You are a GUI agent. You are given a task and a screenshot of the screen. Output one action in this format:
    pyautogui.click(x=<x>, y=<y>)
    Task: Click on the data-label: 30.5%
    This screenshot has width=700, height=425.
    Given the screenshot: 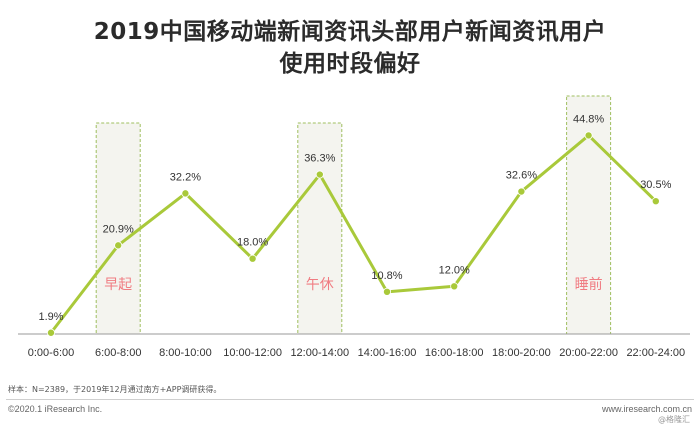 What is the action you would take?
    pyautogui.click(x=655, y=185)
    